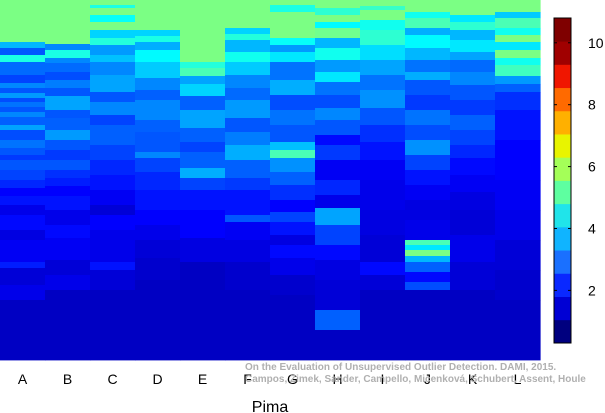 Image resolution: width=605 pixels, height=413 pixels. Describe the element at coordinates (592, 105) in the screenshot. I see `colorbar-tick-label-8: 8` at that location.